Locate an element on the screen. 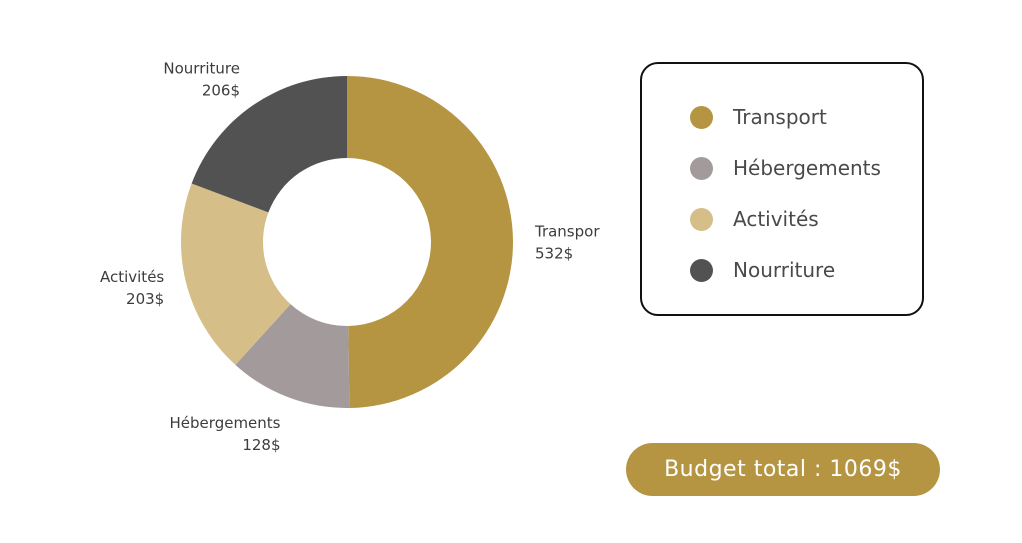 This screenshot has width=1022, height=543. slice-activites is located at coordinates (236, 274).